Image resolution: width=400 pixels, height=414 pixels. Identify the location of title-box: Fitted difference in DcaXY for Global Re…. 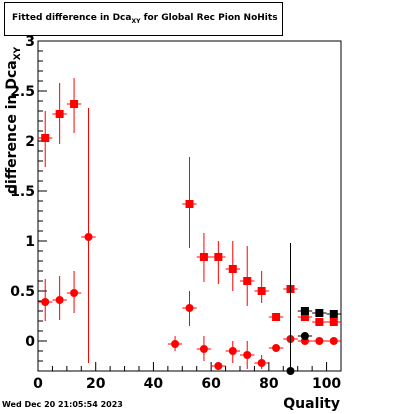
(143, 19).